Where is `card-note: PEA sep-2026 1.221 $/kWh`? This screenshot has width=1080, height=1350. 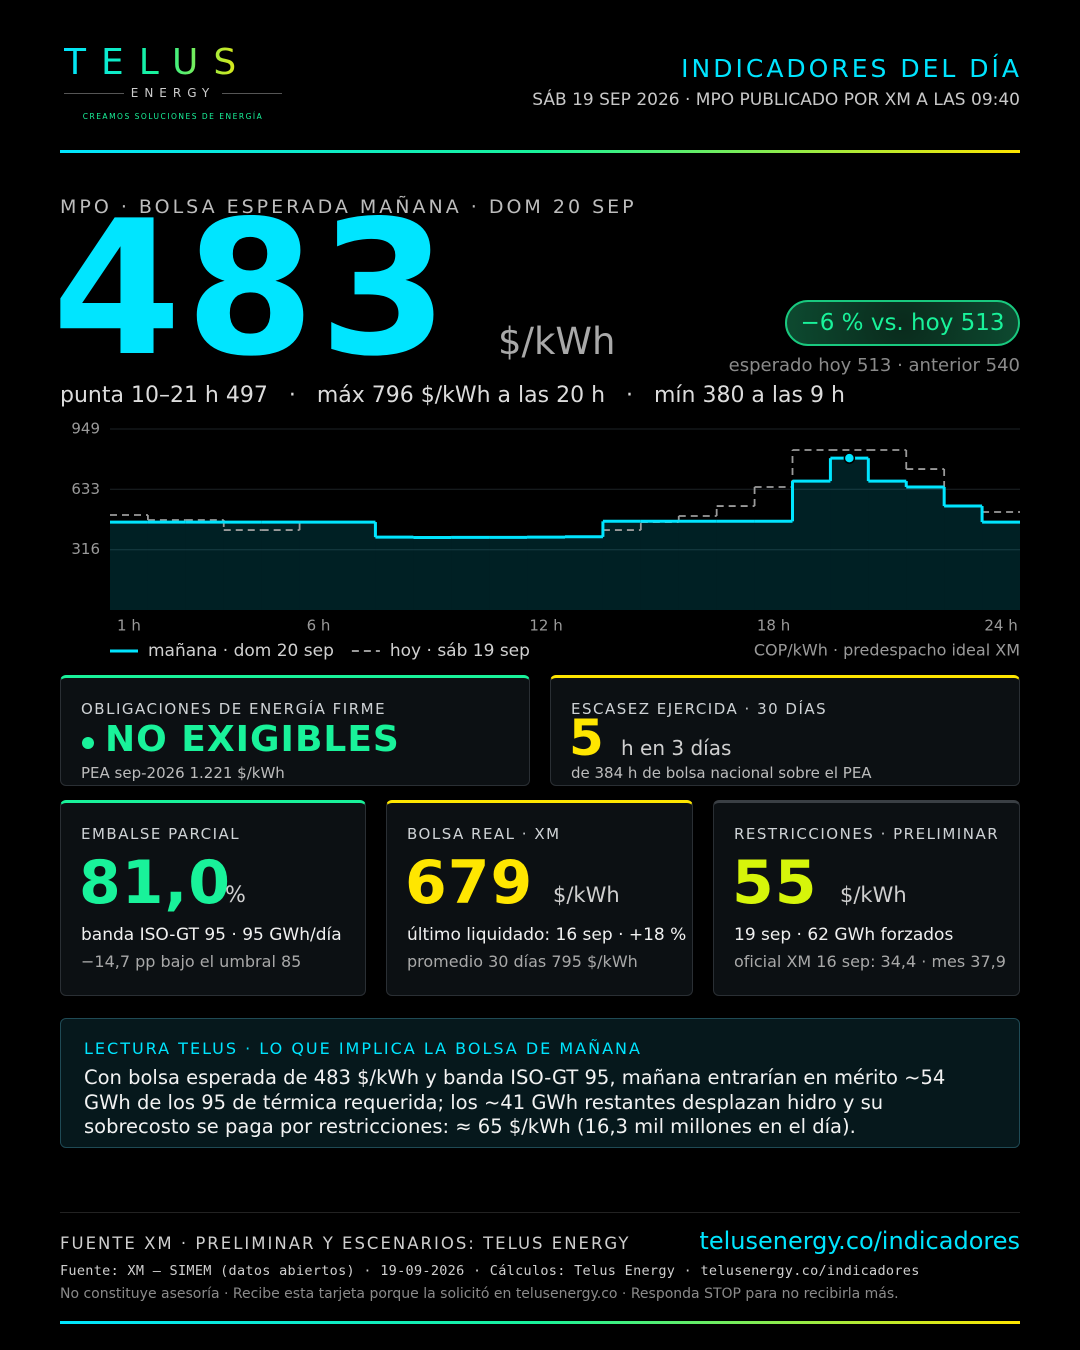
card-note: PEA sep-2026 1.221 $/kWh is located at coordinates (183, 773).